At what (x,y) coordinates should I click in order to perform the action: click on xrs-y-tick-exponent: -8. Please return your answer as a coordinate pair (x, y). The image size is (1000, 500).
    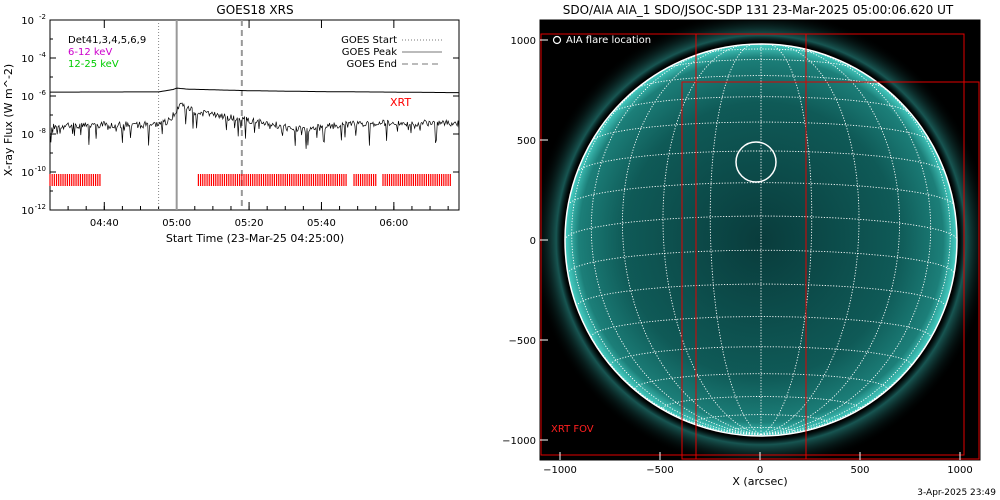
    Looking at the image, I should click on (42, 131).